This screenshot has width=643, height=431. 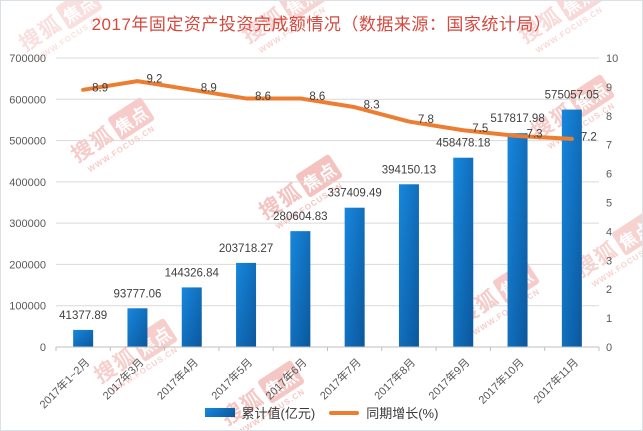 What do you see at coordinates (83, 316) in the screenshot?
I see `bar-value-label: 41377.89` at bounding box center [83, 316].